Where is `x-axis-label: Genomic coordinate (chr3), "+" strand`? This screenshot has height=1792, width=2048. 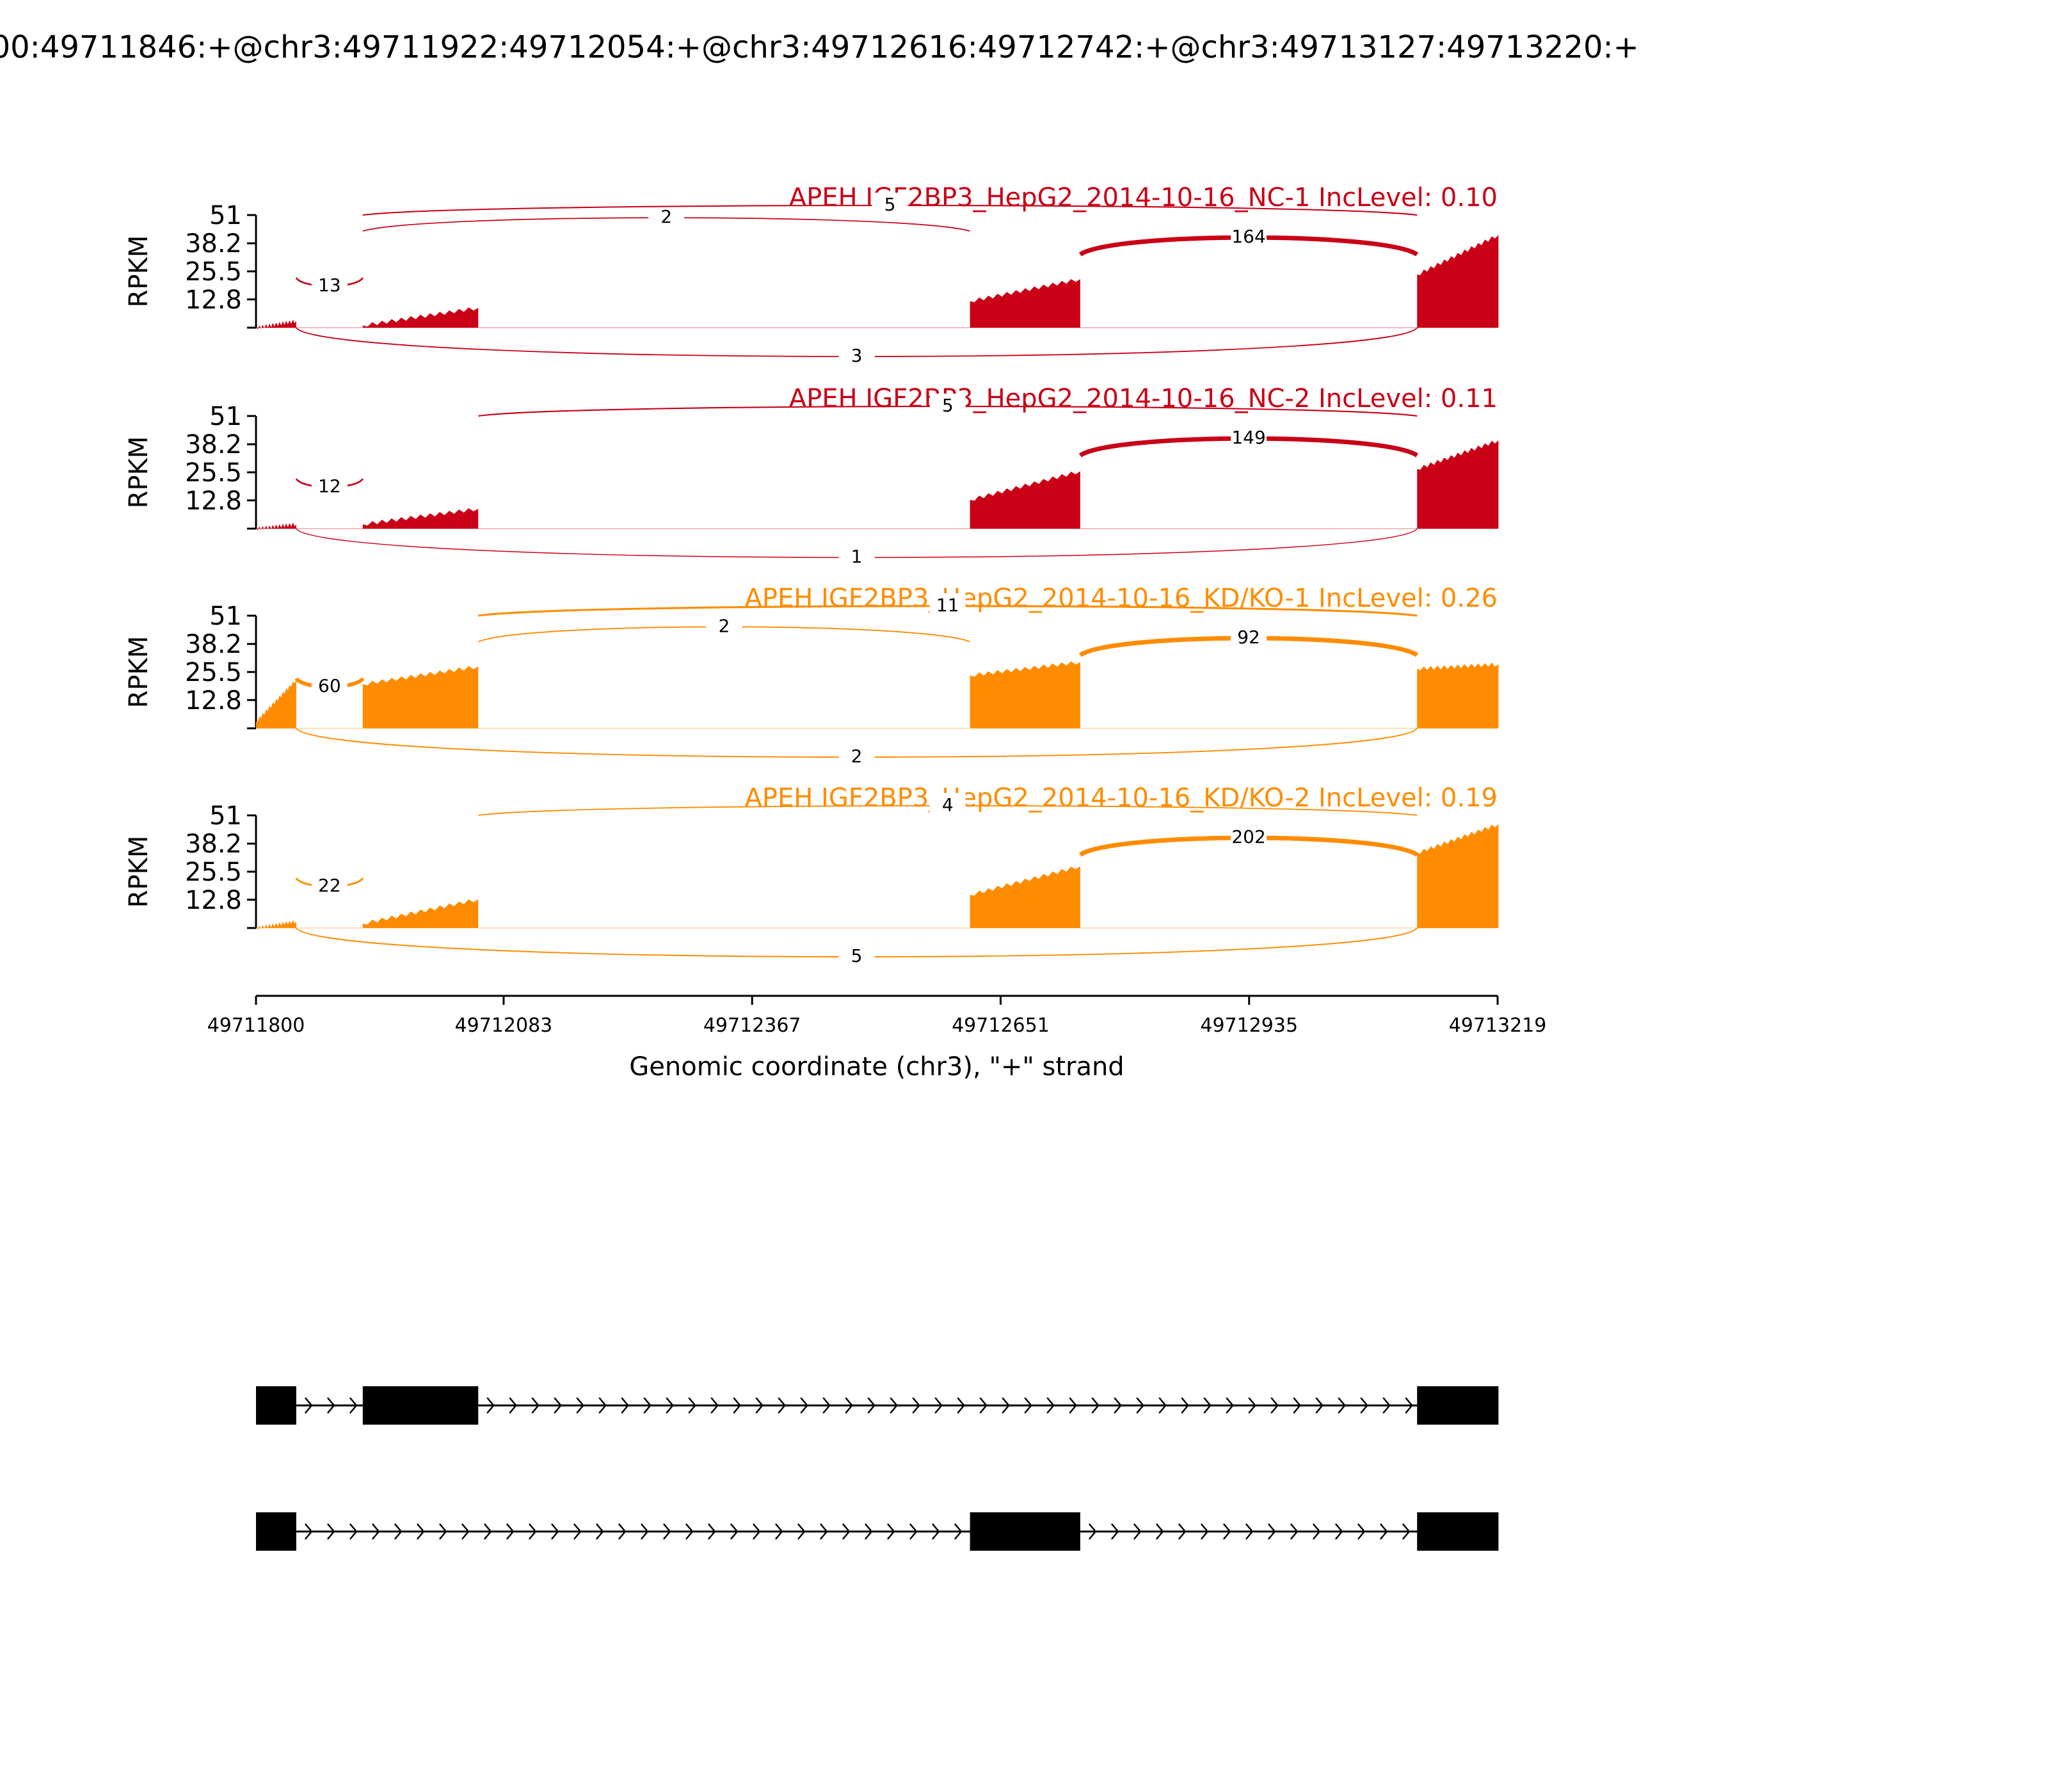 x-axis-label: Genomic coordinate (chr3), "+" strand is located at coordinates (876, 1067).